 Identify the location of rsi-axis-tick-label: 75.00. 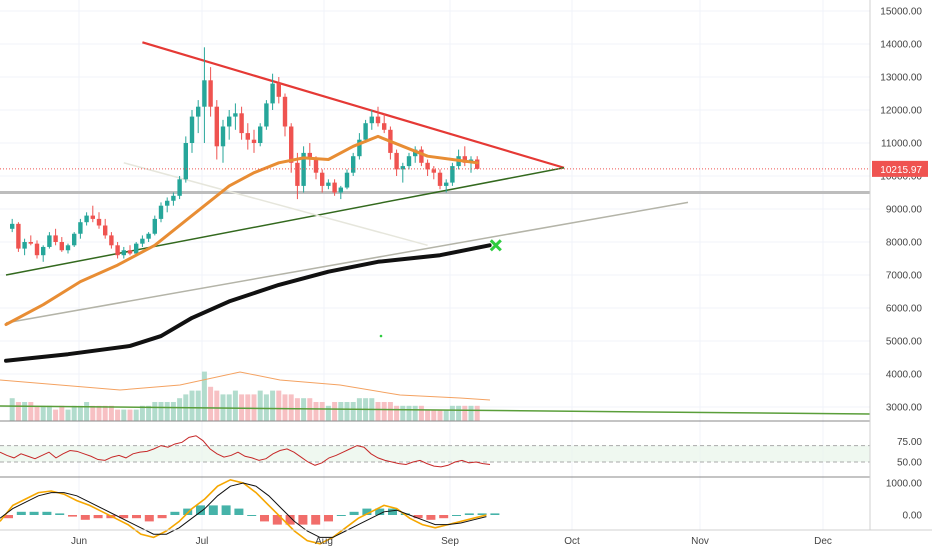
(909, 442).